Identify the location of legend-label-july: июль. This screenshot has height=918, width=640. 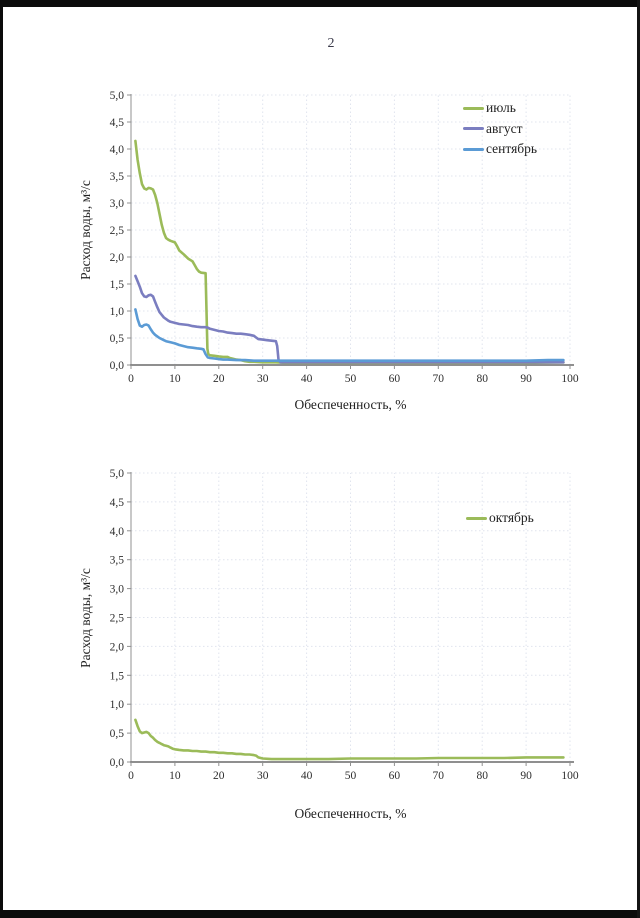
(501, 108).